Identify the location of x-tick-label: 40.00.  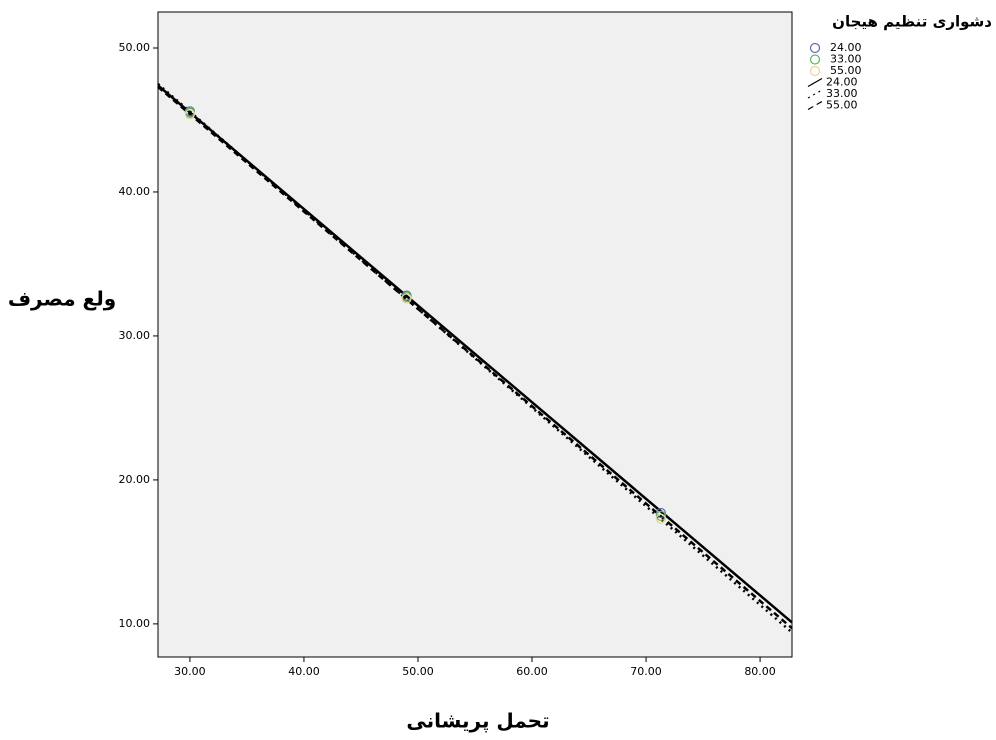
(304, 671).